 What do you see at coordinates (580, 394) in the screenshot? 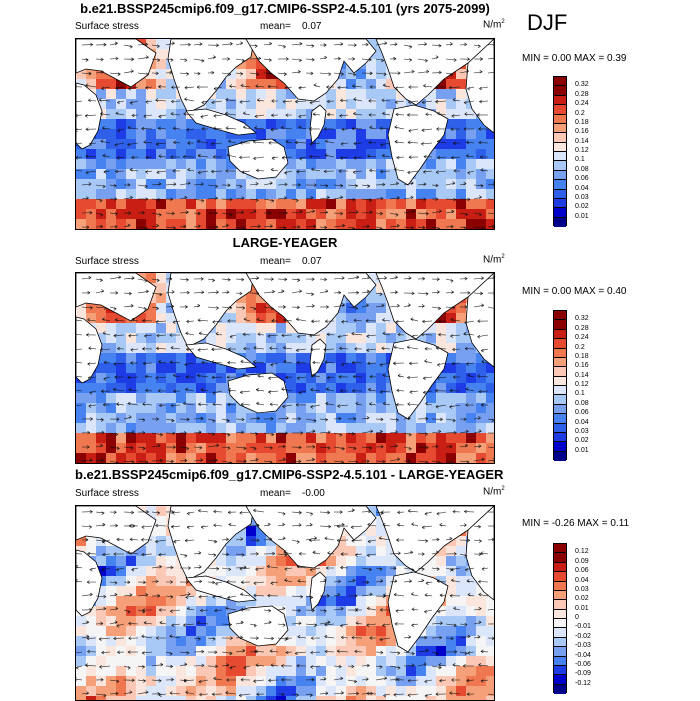
I see `colorbar-tick-label: 0.1` at bounding box center [580, 394].